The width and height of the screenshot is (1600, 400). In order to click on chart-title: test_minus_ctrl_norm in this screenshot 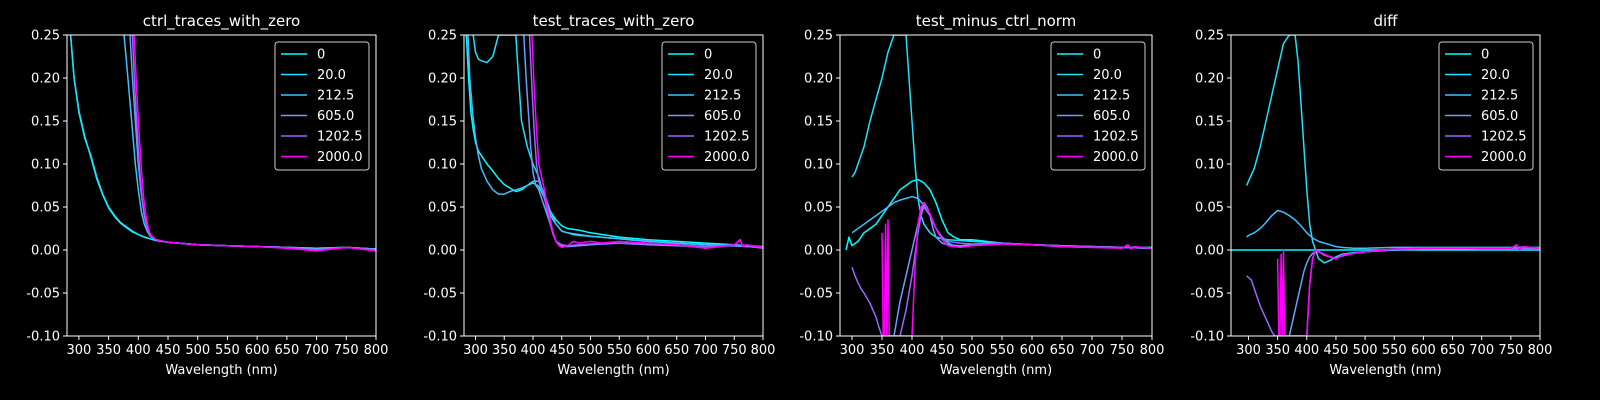, I will do `click(996, 21)`.